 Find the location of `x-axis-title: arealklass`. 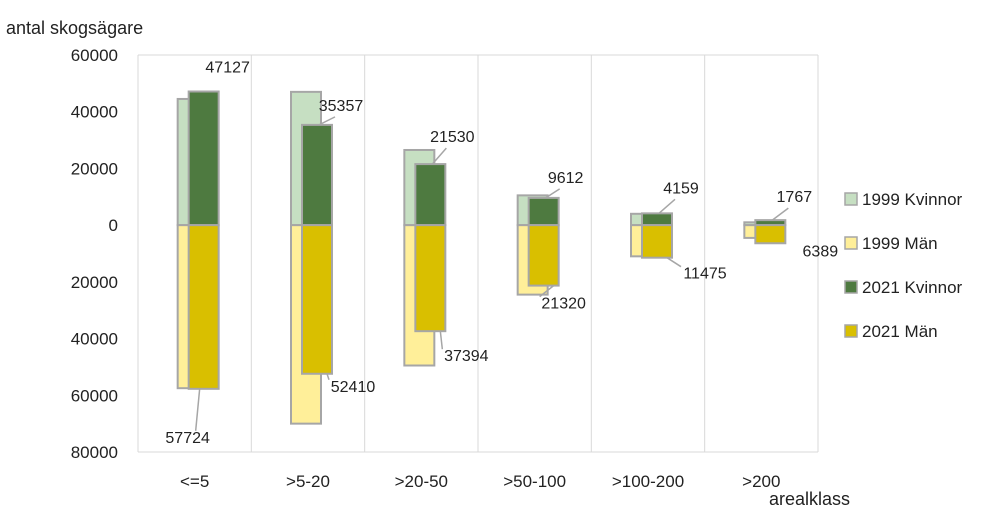

x-axis-title: arealklass is located at coordinates (809, 498).